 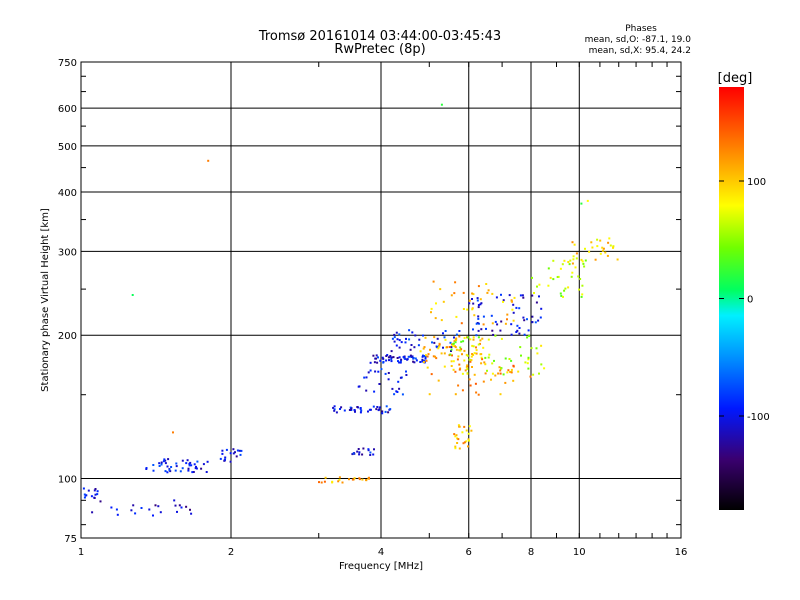 What do you see at coordinates (756, 182) in the screenshot?
I see `colorbar-tick-label: 100` at bounding box center [756, 182].